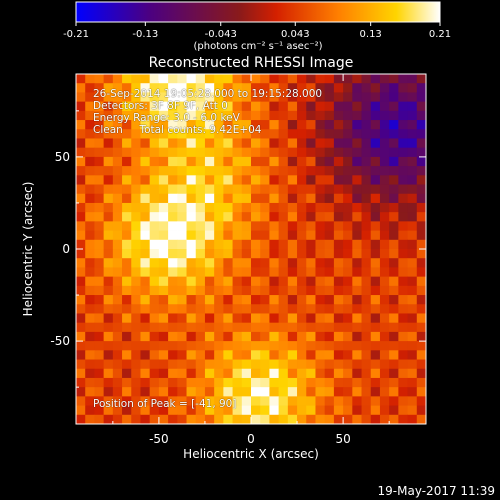 The height and width of the screenshot is (500, 500). What do you see at coordinates (251, 454) in the screenshot?
I see `x-axis-label: Heliocentric X (arcsec)` at bounding box center [251, 454].